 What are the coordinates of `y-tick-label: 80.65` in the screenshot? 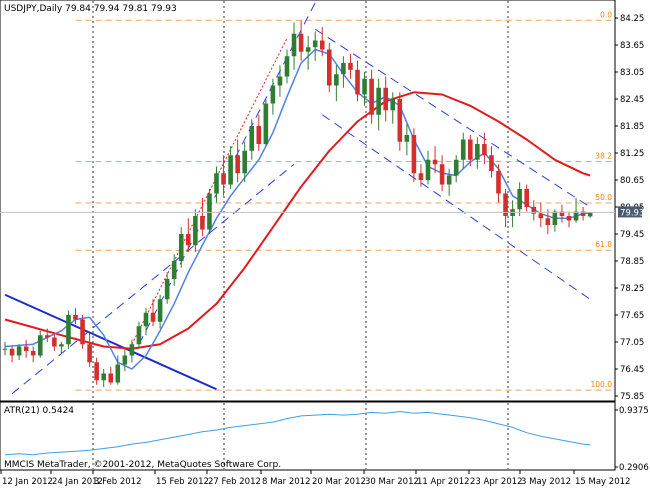 It's located at (632, 181).